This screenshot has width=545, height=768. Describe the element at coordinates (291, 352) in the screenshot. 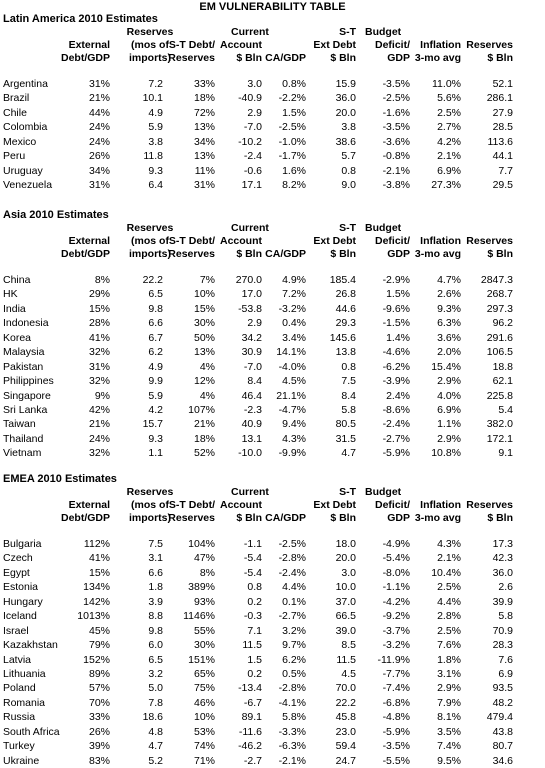

I see `ca-gdp-cell: 14.1%` at that location.